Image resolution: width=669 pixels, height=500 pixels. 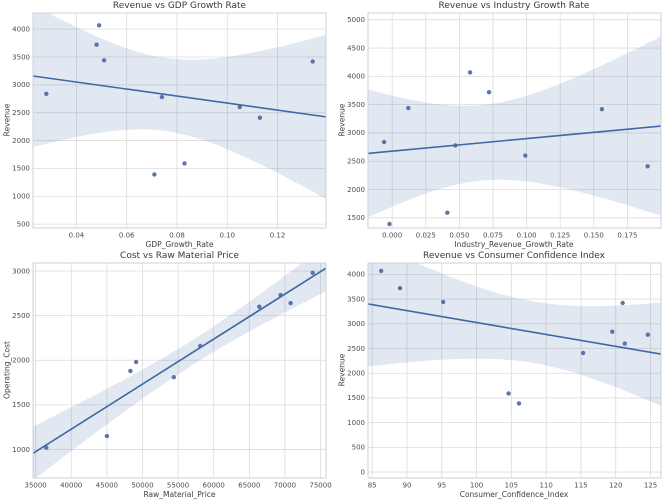 What do you see at coordinates (179, 96) in the screenshot?
I see `regression-line` at bounding box center [179, 96].